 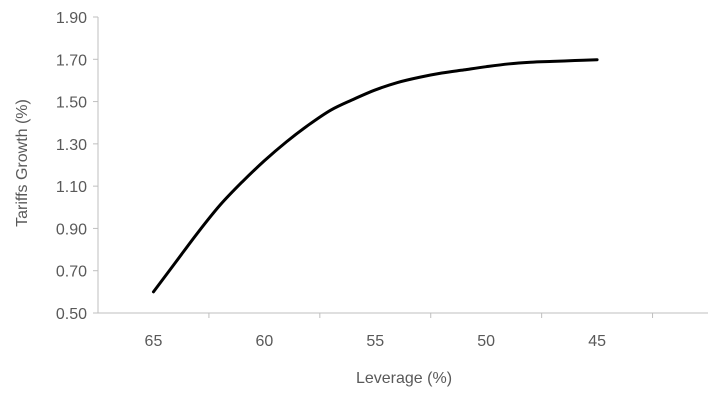 I want to click on y-tick-label: 0.70, so click(x=71, y=272).